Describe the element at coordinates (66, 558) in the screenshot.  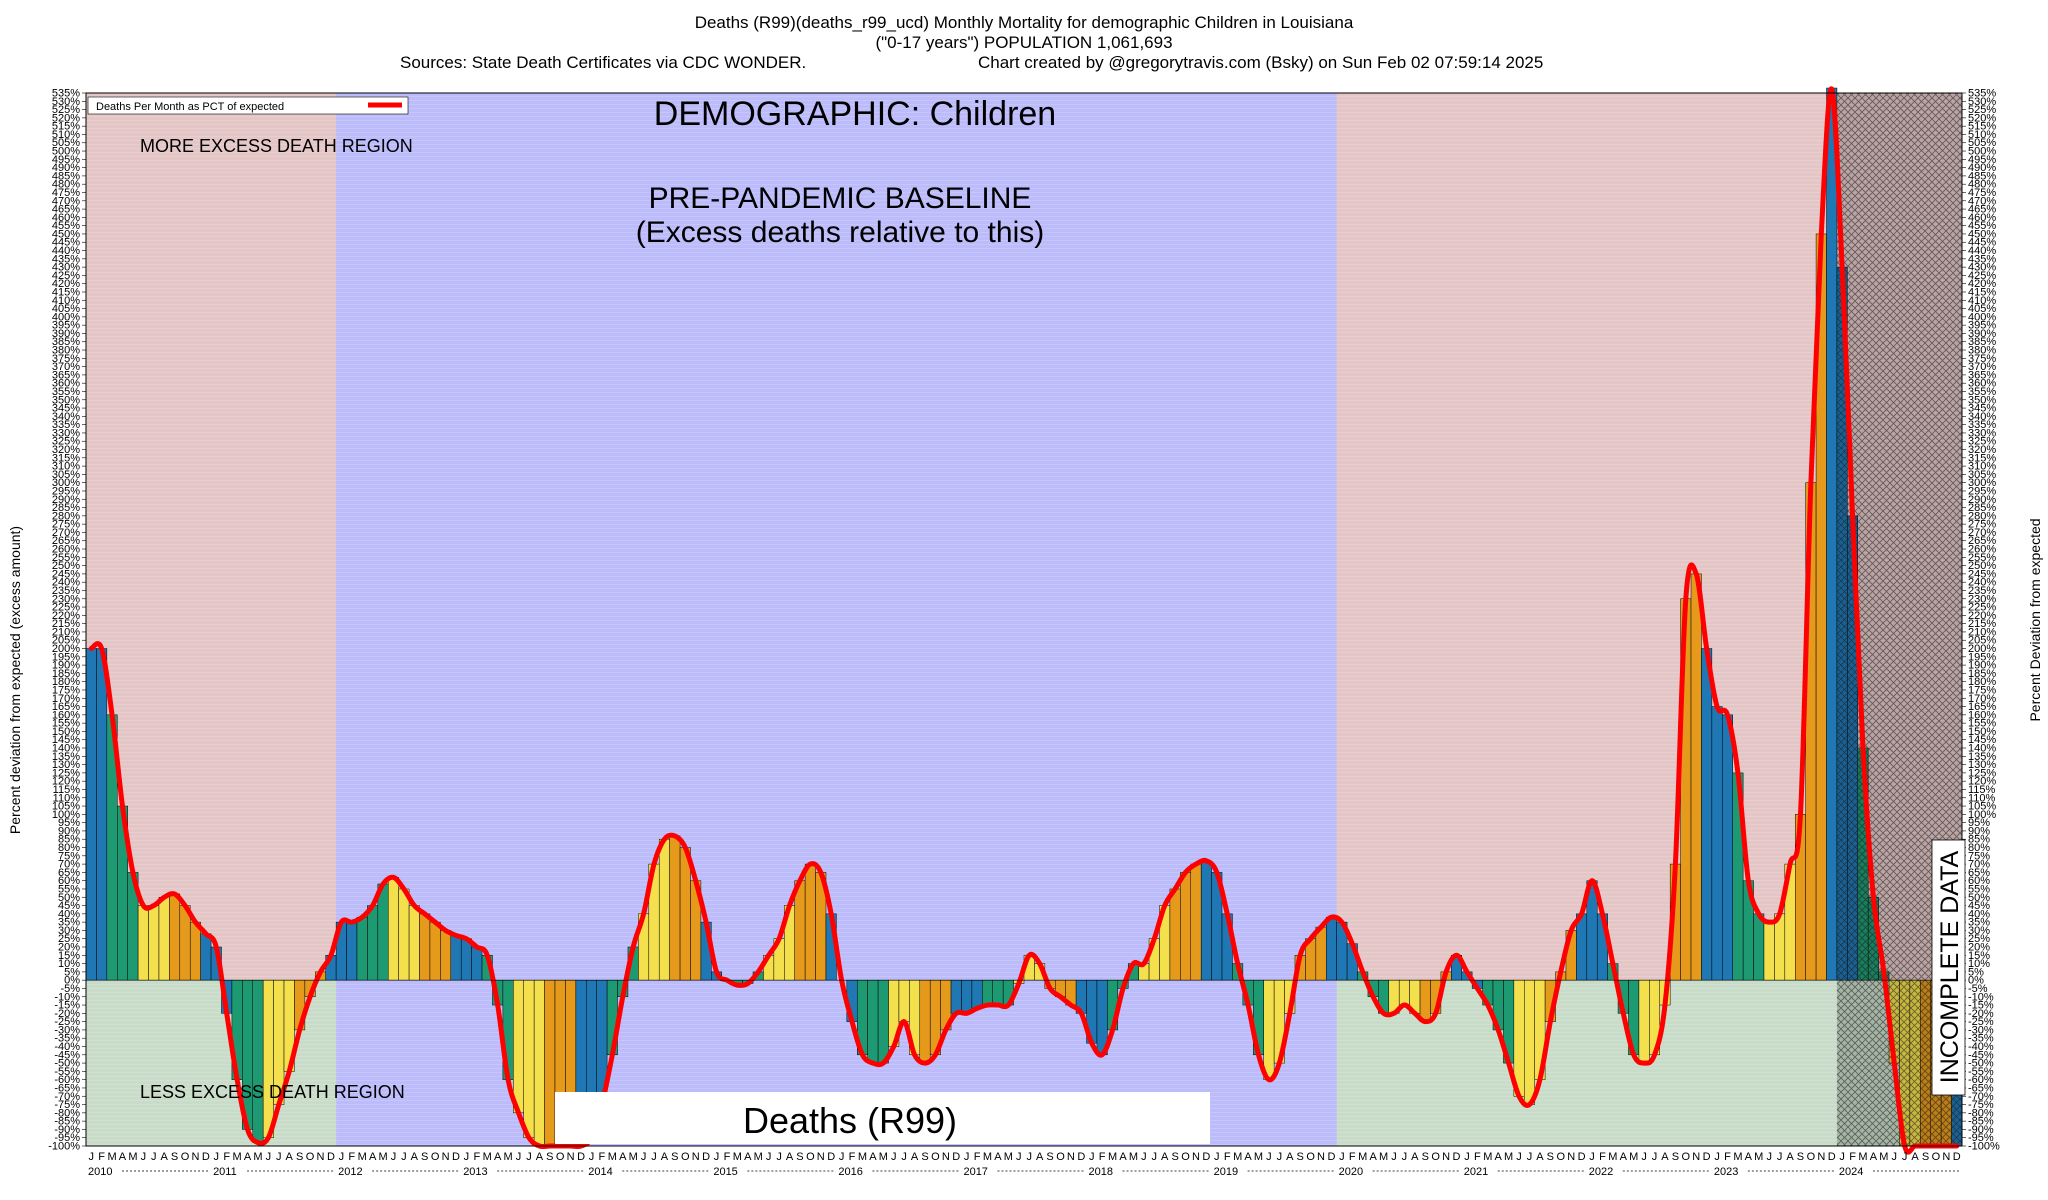
I see `y-tick-label-left: 255%` at that location.